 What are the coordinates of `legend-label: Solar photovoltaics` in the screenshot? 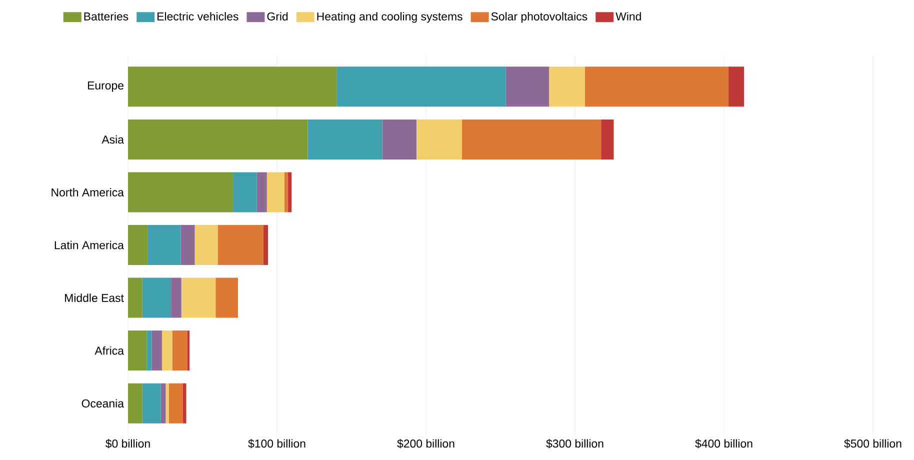 It's located at (539, 17).